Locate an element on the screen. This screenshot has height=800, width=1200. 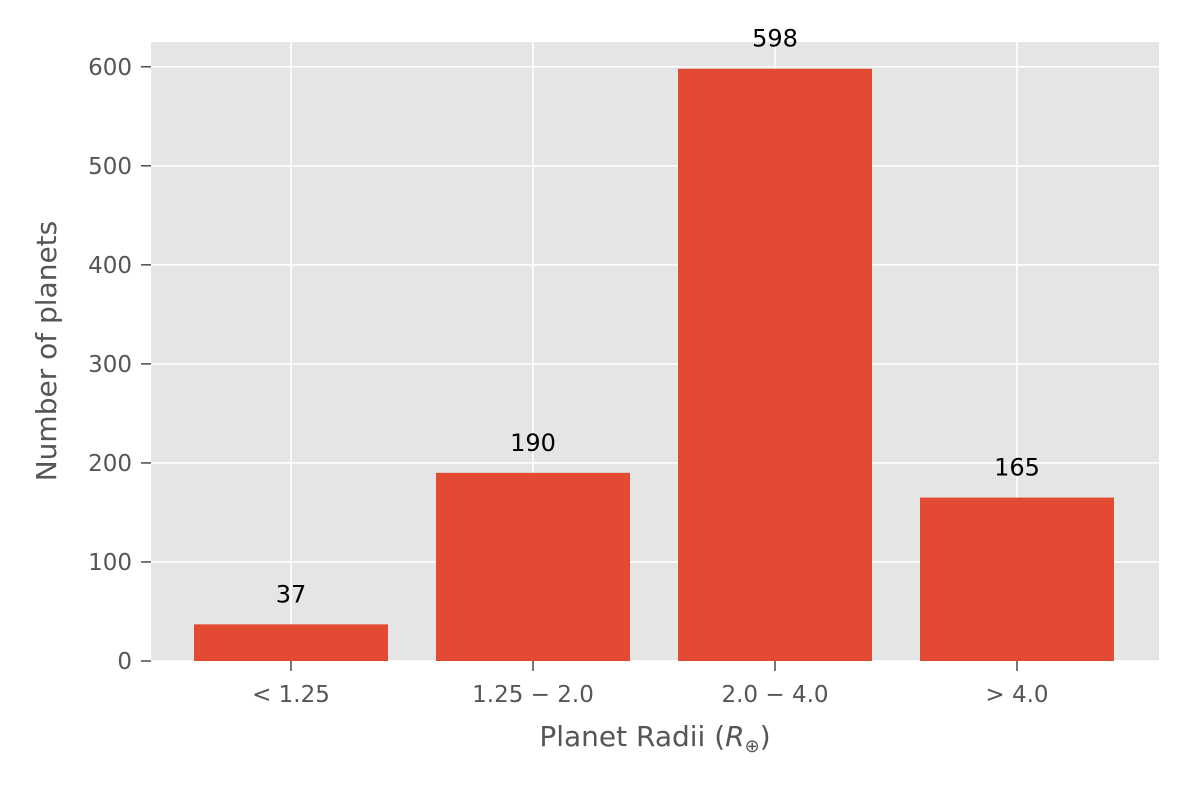
y-tick-label: 600 is located at coordinates (110, 68).